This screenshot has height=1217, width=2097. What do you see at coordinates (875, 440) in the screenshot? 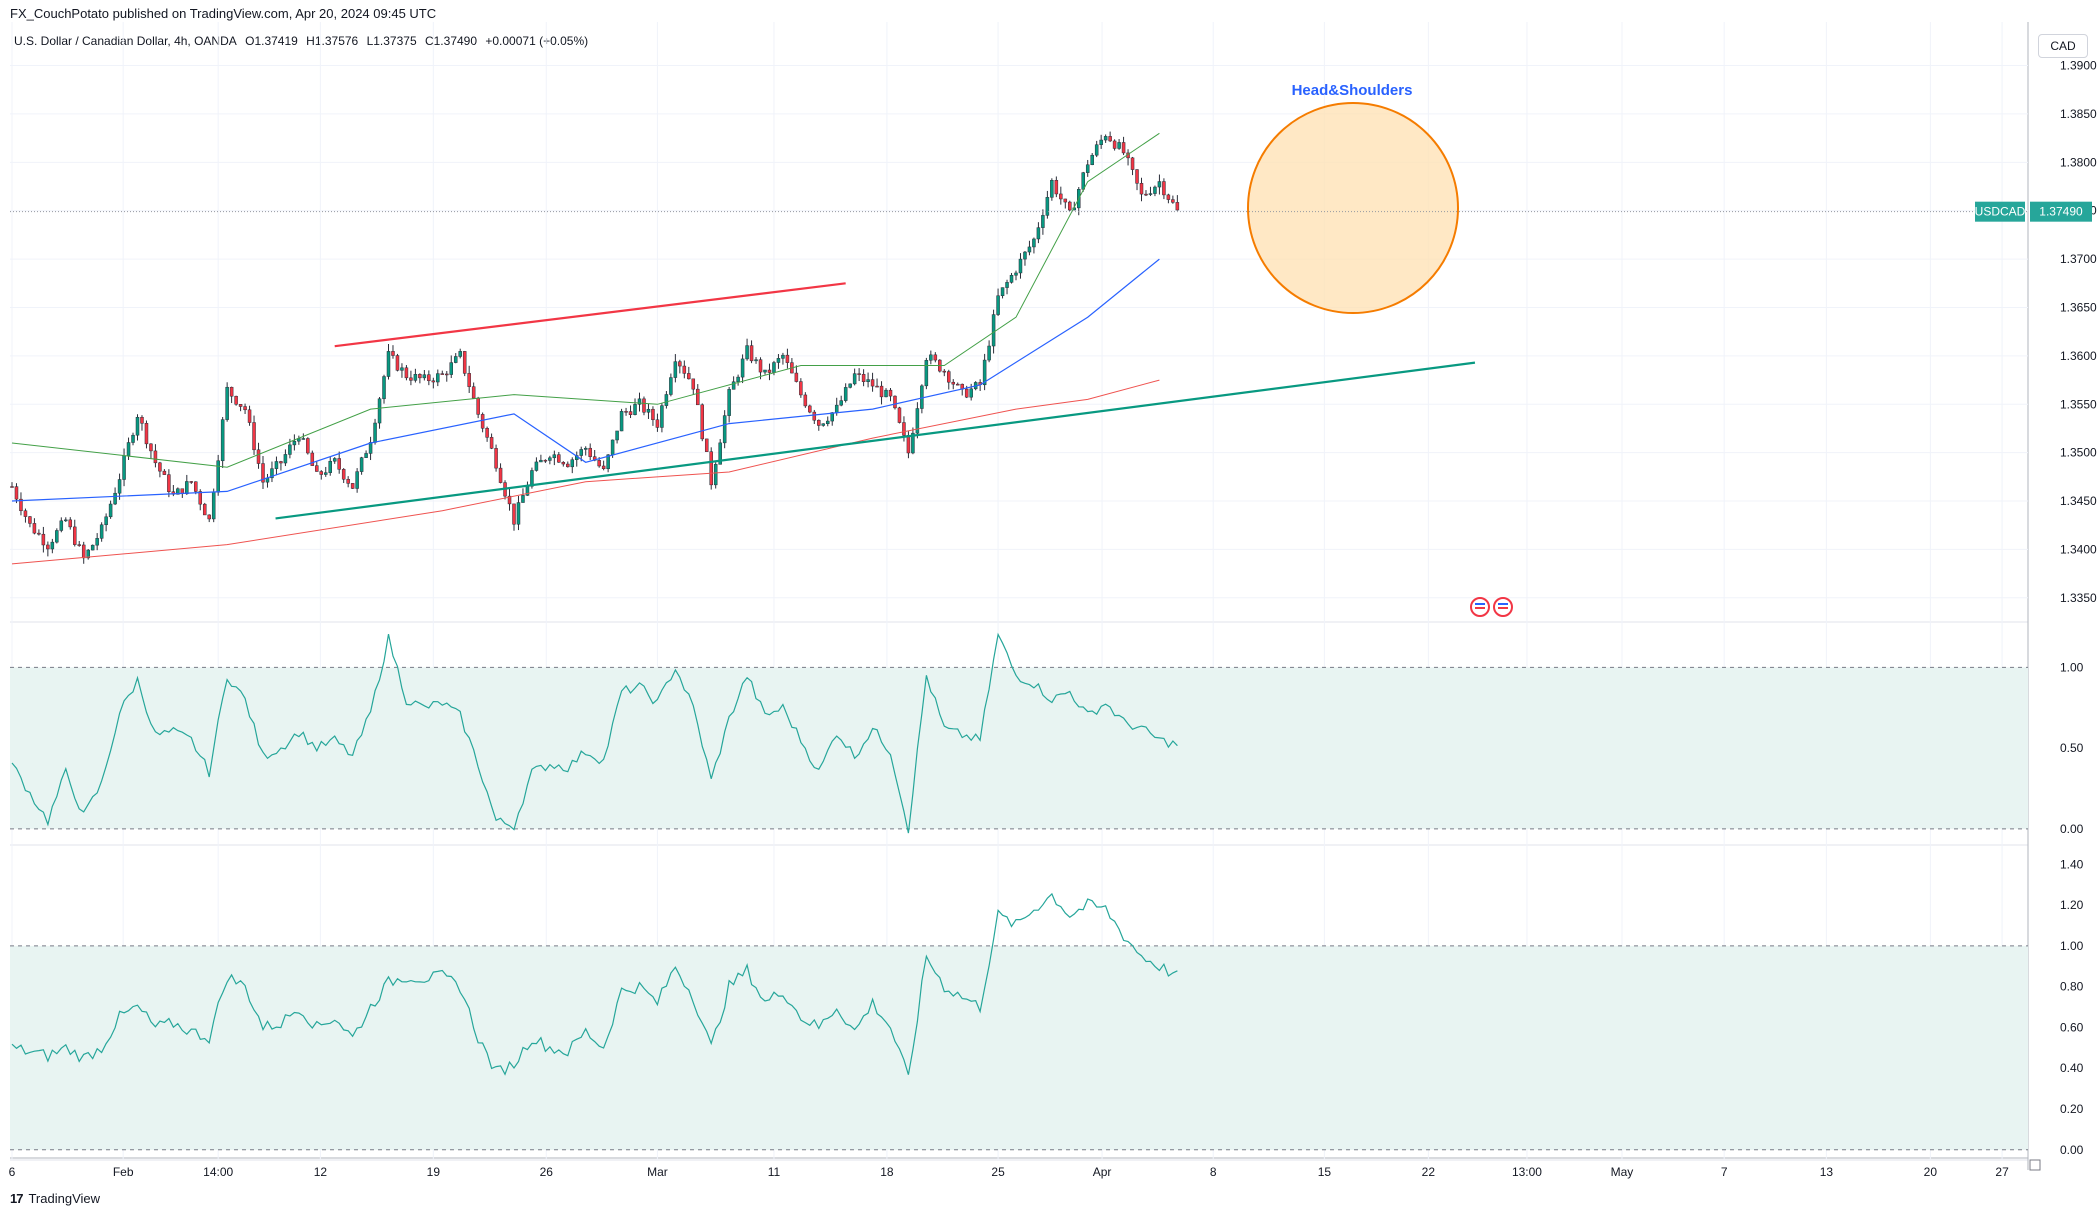
I see `support-trendline` at bounding box center [875, 440].